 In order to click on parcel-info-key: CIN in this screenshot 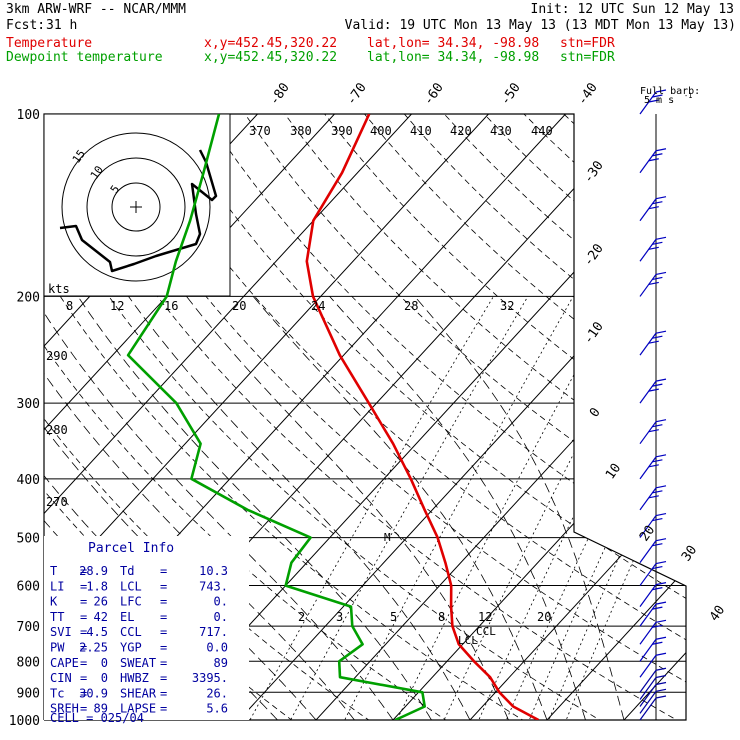, I will do `click(61, 678)`.